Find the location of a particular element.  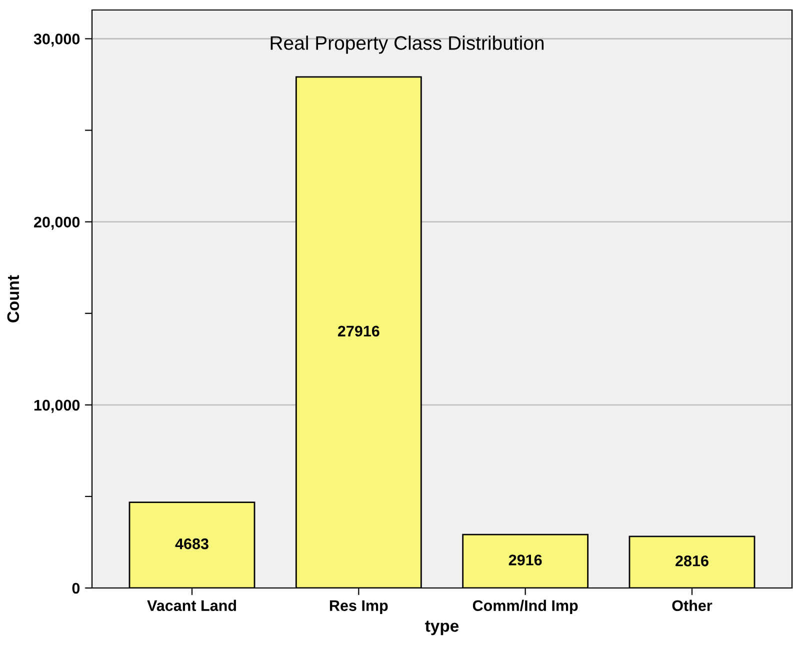

y-tick-label: 0 is located at coordinates (76, 588).